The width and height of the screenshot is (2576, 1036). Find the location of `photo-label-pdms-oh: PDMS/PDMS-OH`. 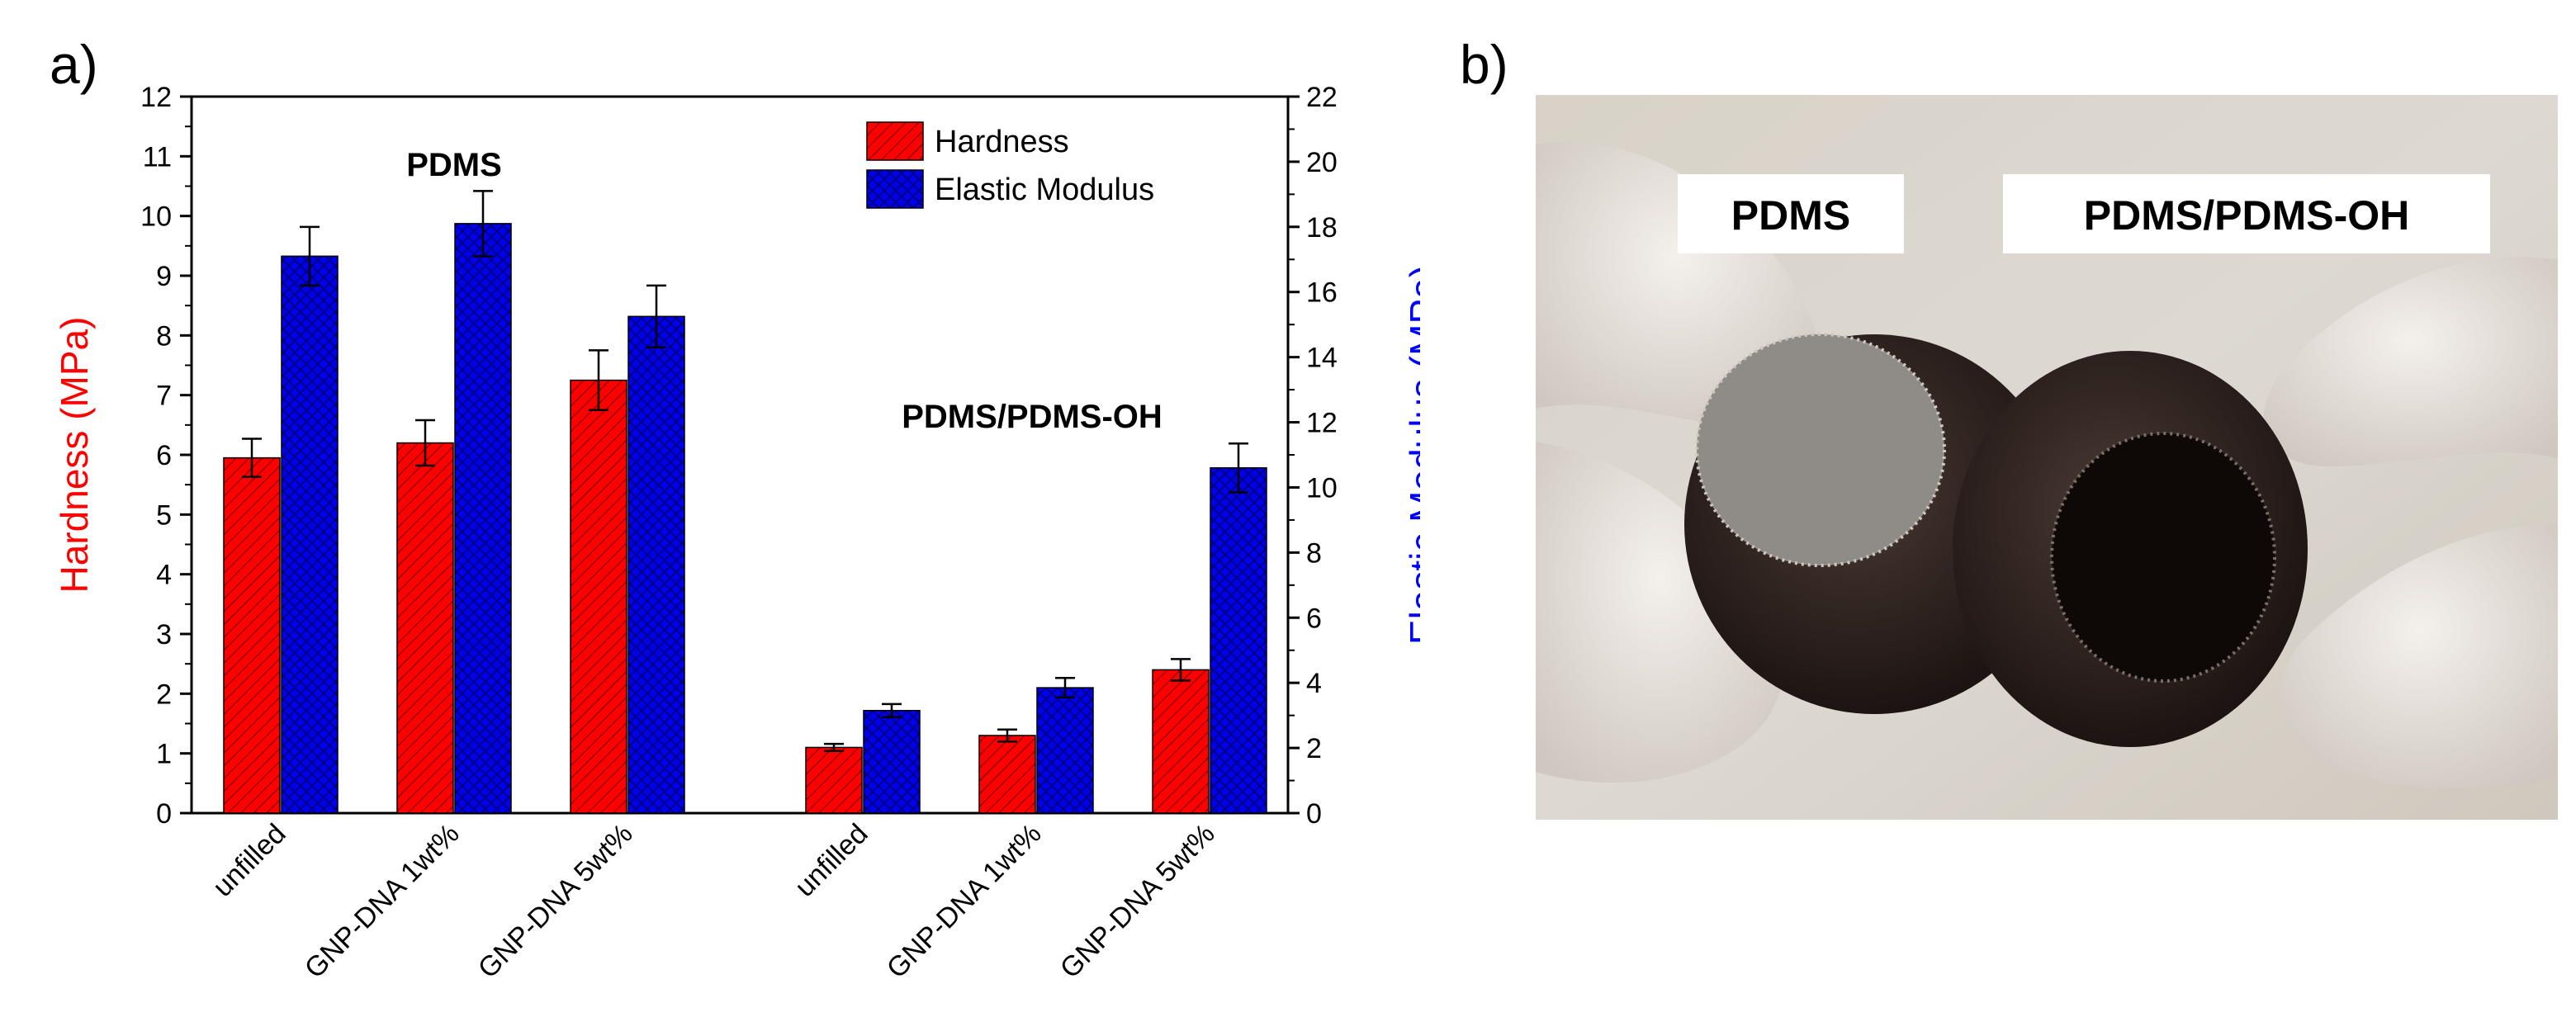

photo-label-pdms-oh: PDMS/PDMS-OH is located at coordinates (2246, 215).